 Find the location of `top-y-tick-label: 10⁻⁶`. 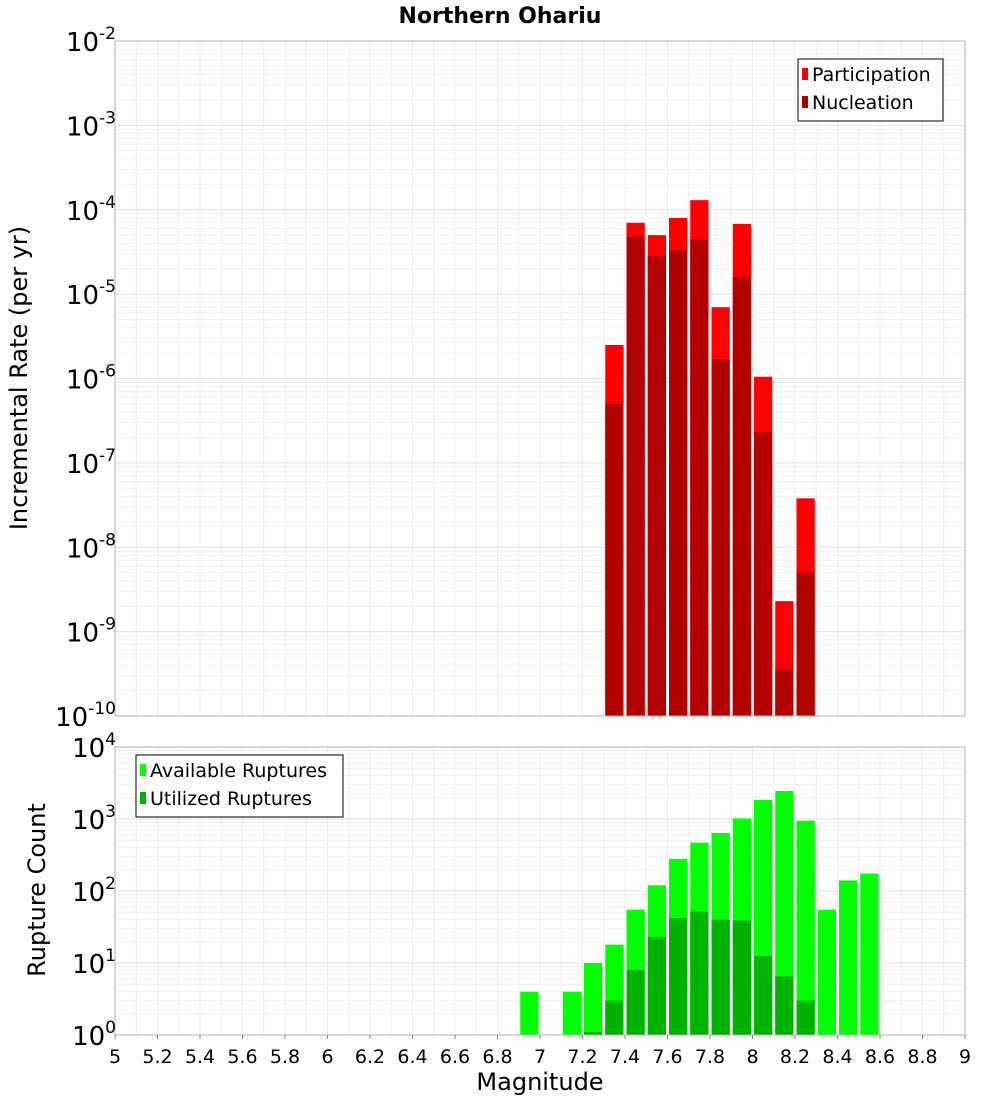

top-y-tick-label: 10⁻⁶ is located at coordinates (91, 379).